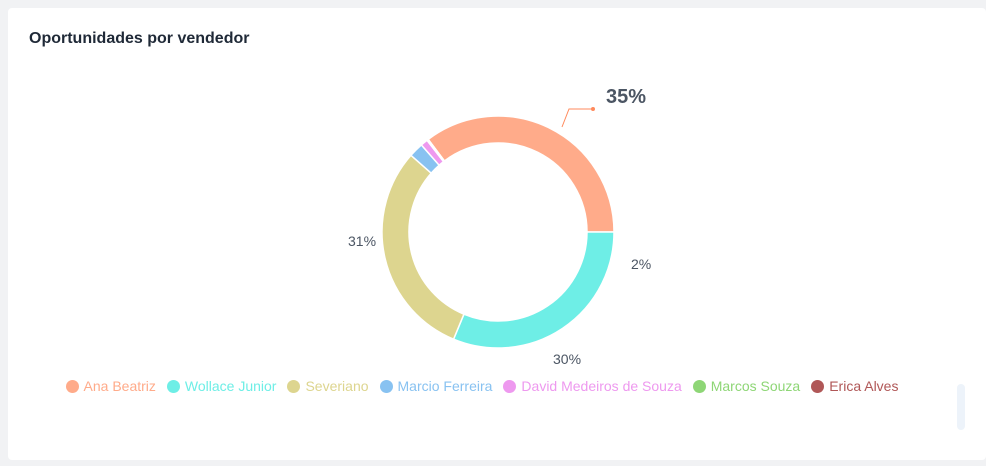 Image resolution: width=986 pixels, height=466 pixels. Describe the element at coordinates (641, 264) in the screenshot. I see `data-label-marcio-ferreira: 2%` at that location.